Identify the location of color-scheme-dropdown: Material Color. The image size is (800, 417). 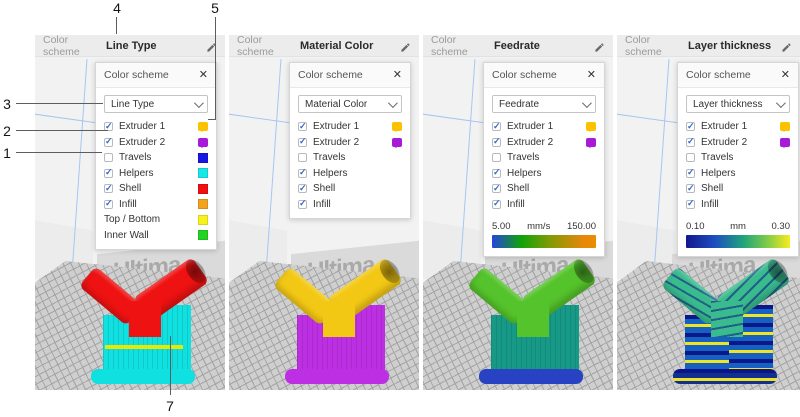
(350, 104).